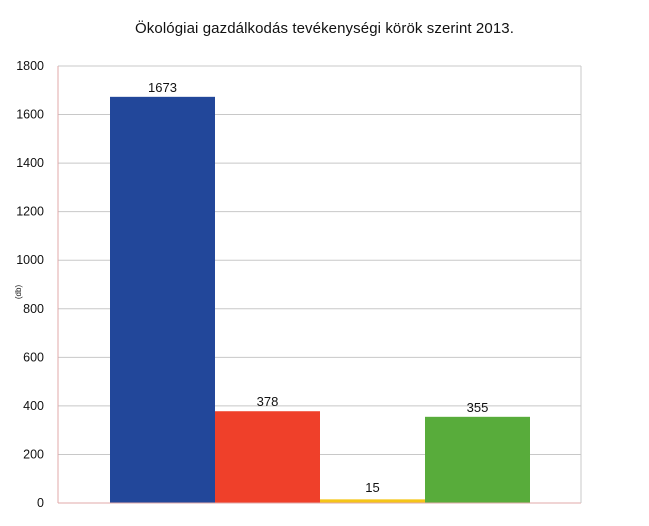 This screenshot has height=526, width=649. What do you see at coordinates (268, 401) in the screenshot?
I see `data-label: 378` at bounding box center [268, 401].